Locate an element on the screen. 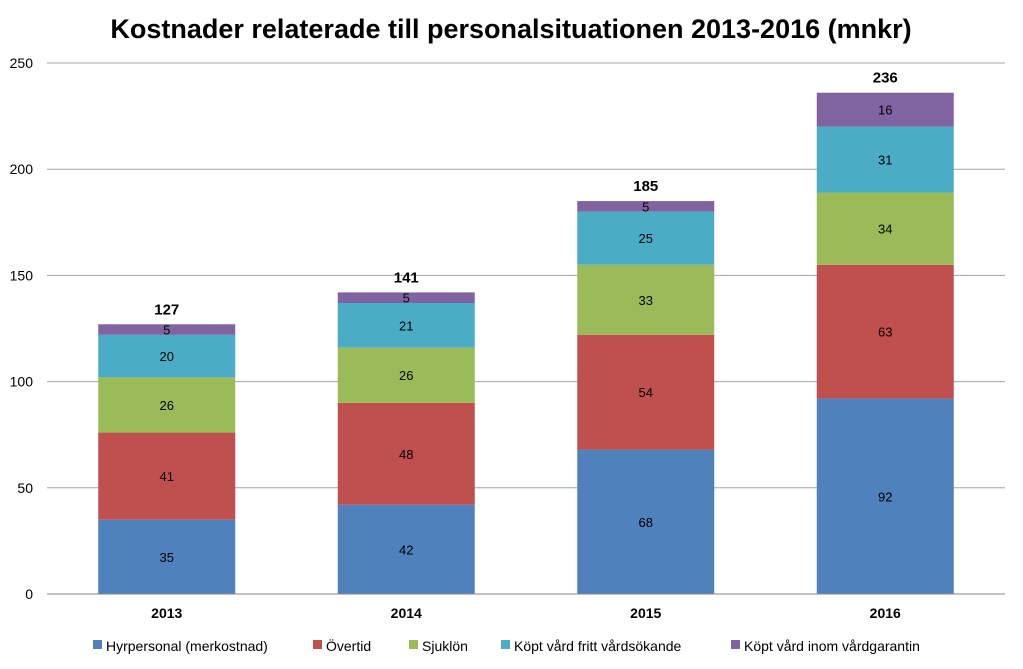  total-label: 127 is located at coordinates (166, 309).